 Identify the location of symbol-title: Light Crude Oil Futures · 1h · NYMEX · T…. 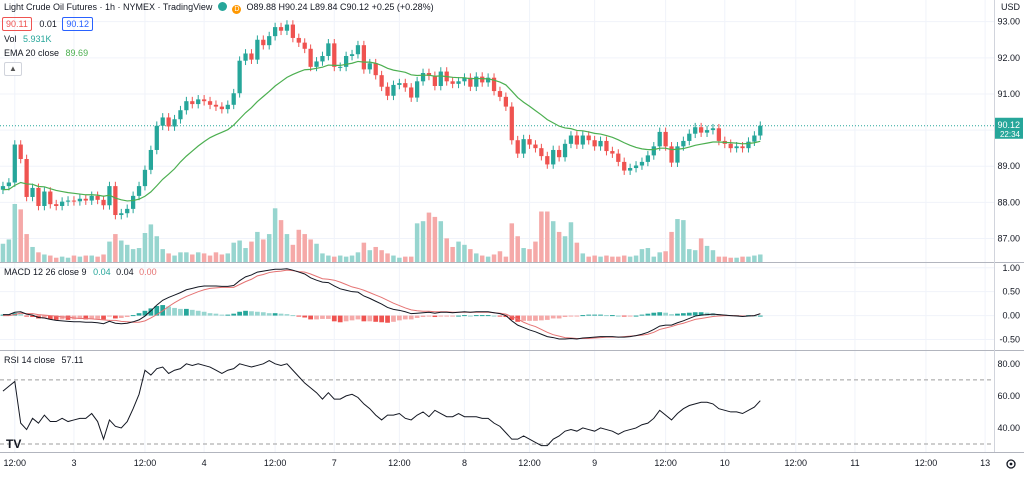
(108, 7).